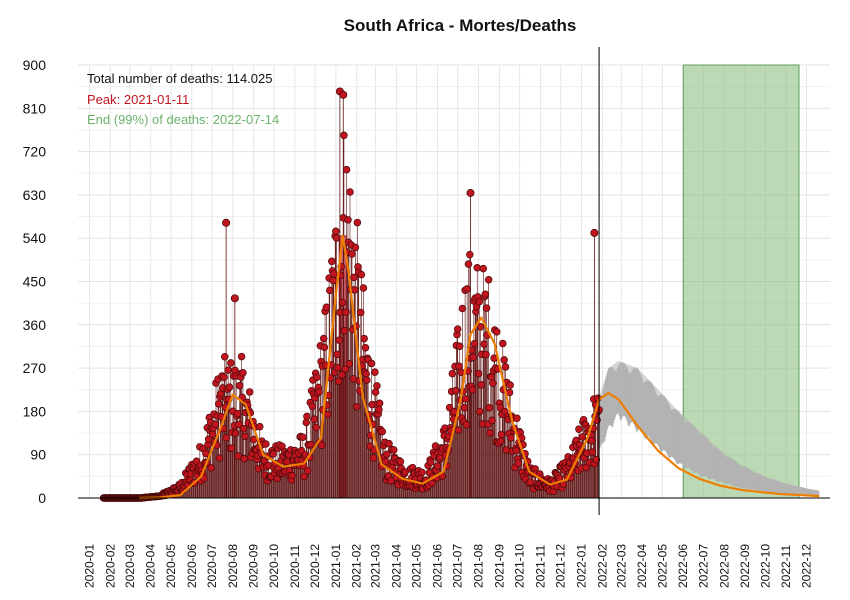 The height and width of the screenshot is (600, 850). What do you see at coordinates (417, 566) in the screenshot?
I see `x-tick-label: 2021-05` at bounding box center [417, 566].